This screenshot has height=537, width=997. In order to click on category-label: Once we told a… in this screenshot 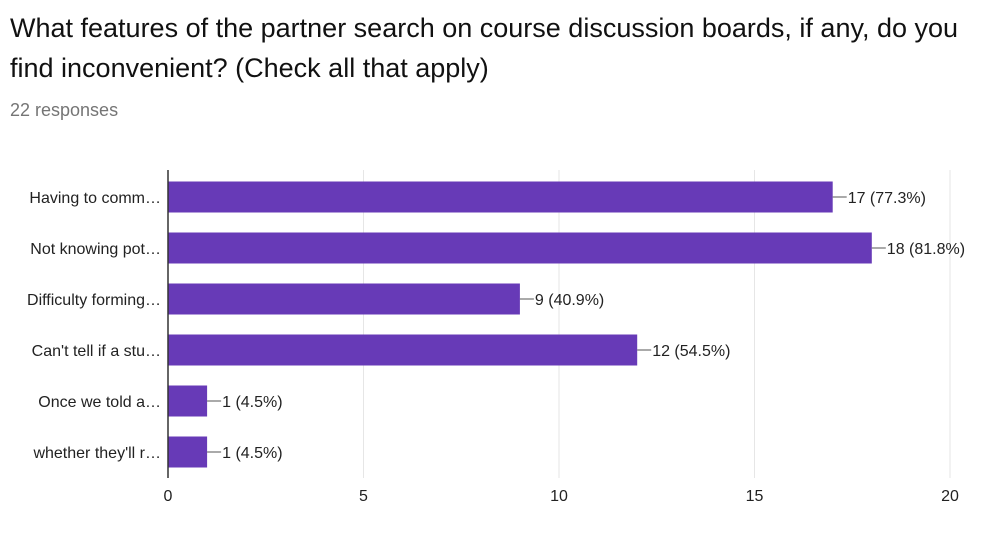, I will do `click(99, 402)`.